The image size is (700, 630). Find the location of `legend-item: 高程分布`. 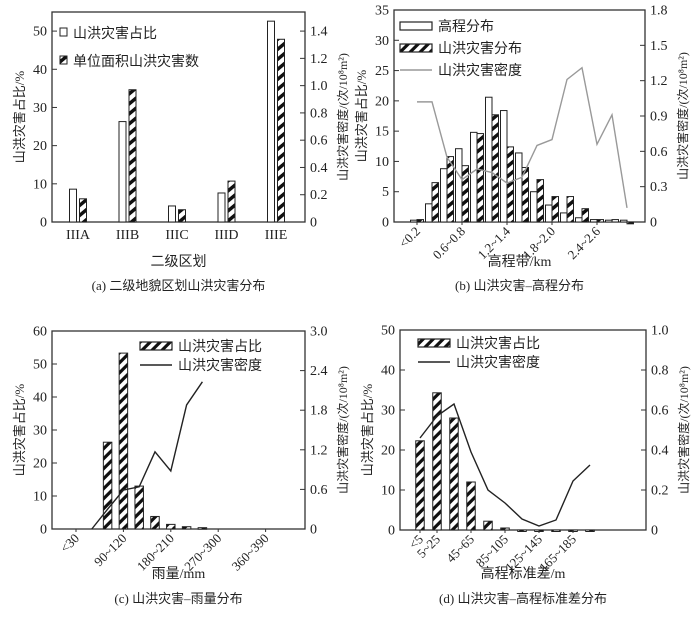

legend-item: 高程分布 is located at coordinates (446, 26).